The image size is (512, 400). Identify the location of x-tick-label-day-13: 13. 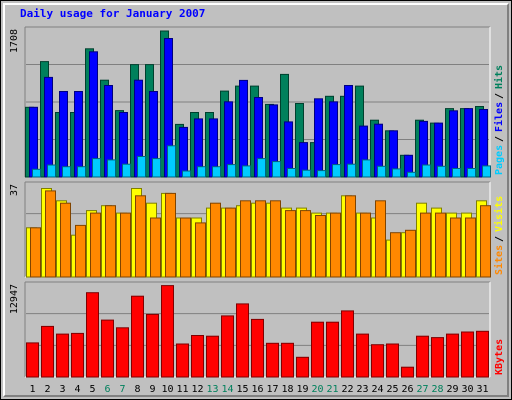
(212, 389).